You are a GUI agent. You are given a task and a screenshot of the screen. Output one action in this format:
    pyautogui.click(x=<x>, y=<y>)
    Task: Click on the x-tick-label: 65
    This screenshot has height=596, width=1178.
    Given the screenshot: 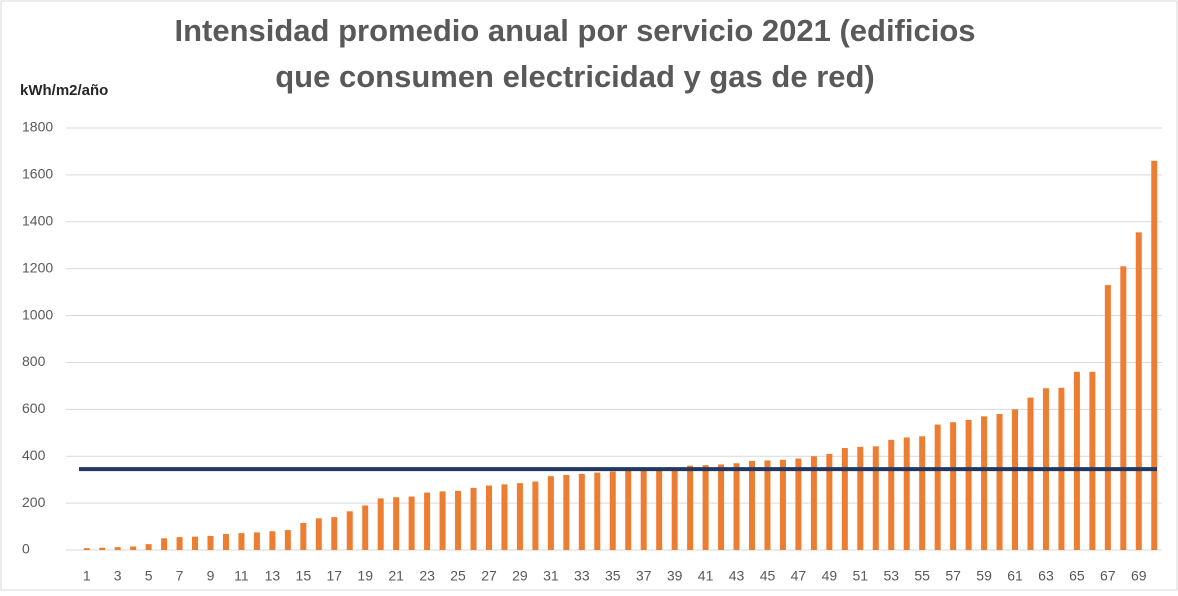 What is the action you would take?
    pyautogui.click(x=1077, y=576)
    